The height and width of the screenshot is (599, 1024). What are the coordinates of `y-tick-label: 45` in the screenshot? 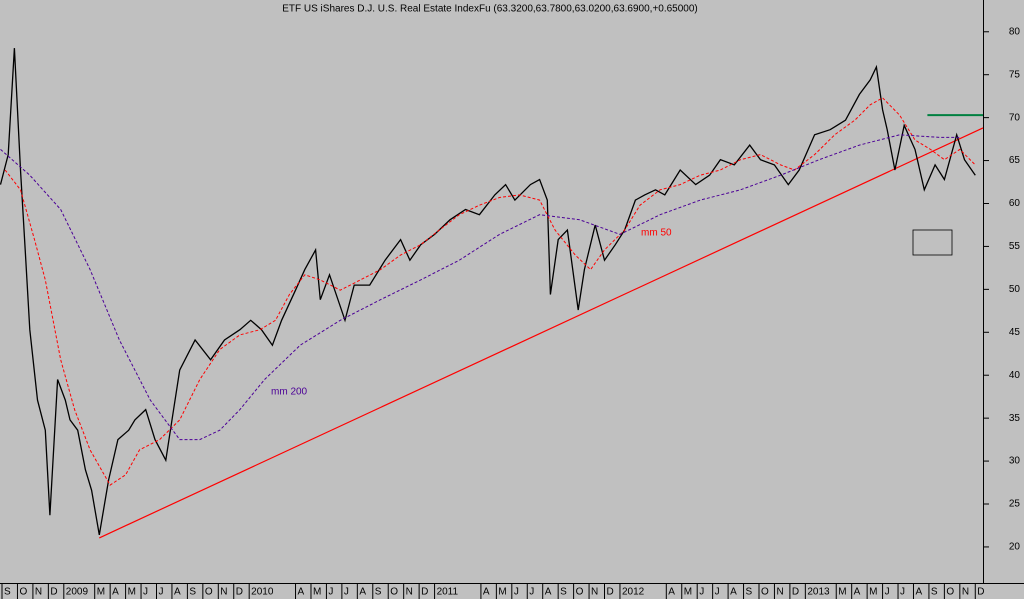 It's located at (1015, 332).